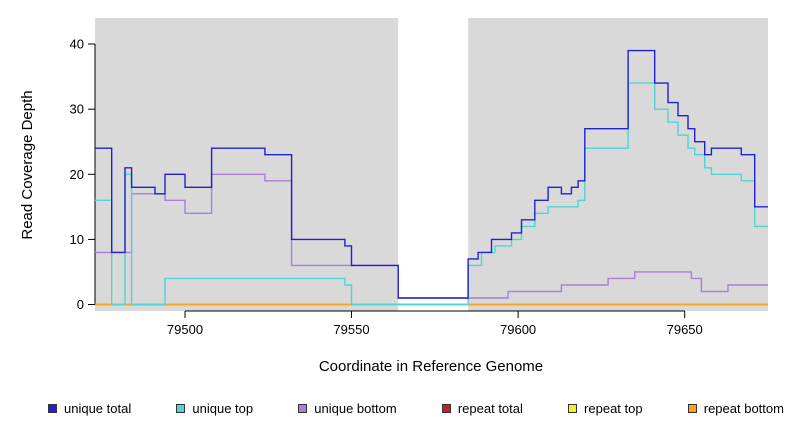 This screenshot has height=432, width=792. Describe the element at coordinates (685, 329) in the screenshot. I see `x-tick-label: 79650` at that location.